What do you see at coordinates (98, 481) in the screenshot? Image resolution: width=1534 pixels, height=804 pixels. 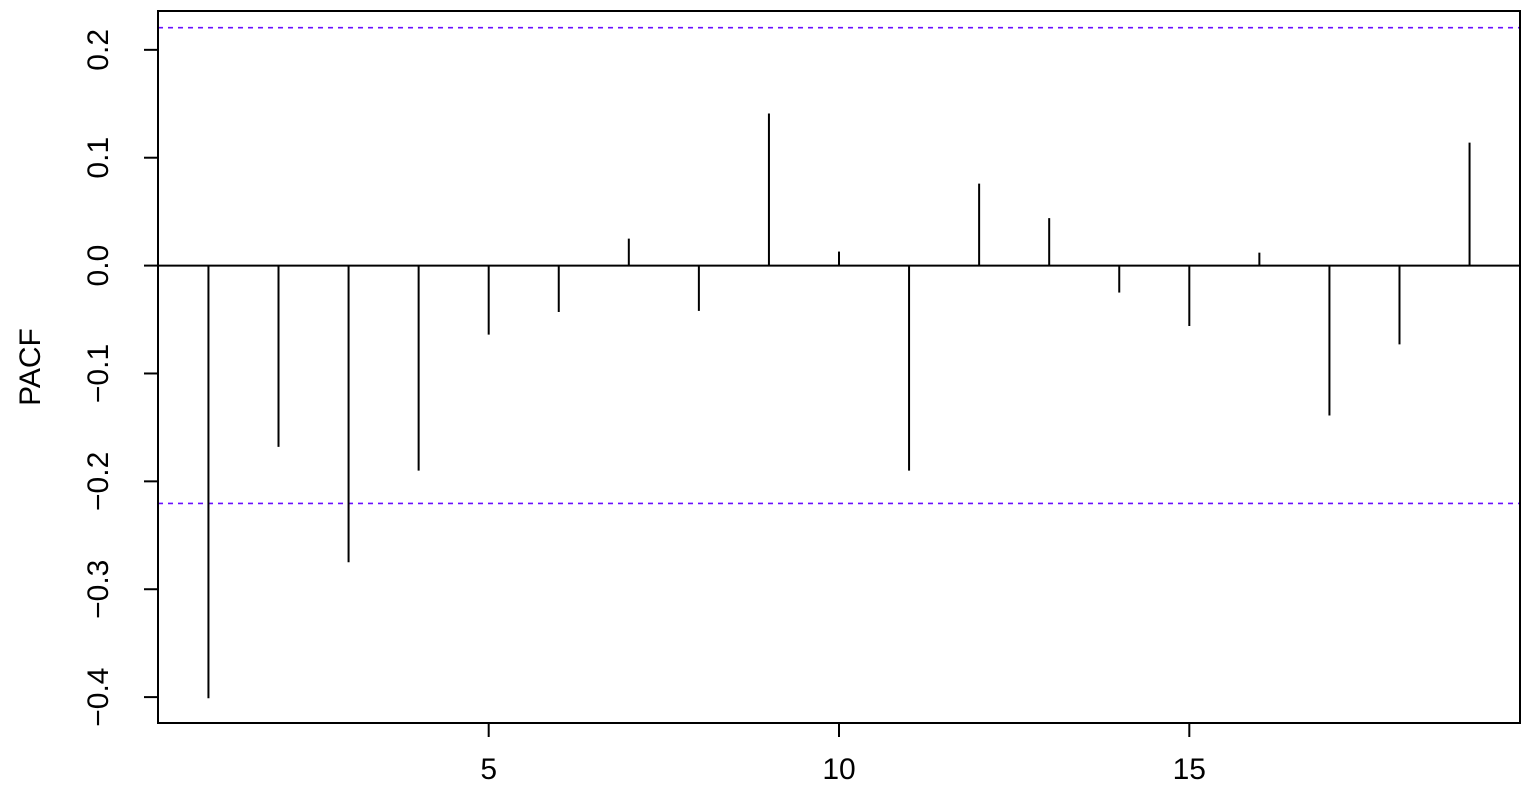 I see `y-tick-label: −0.2` at bounding box center [98, 481].